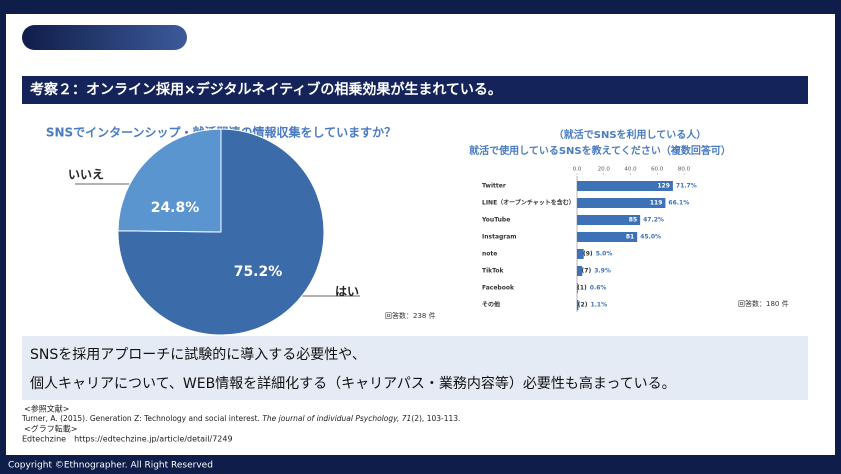  What do you see at coordinates (494, 186) in the screenshot?
I see `y-tick-label: Twitter` at bounding box center [494, 186].